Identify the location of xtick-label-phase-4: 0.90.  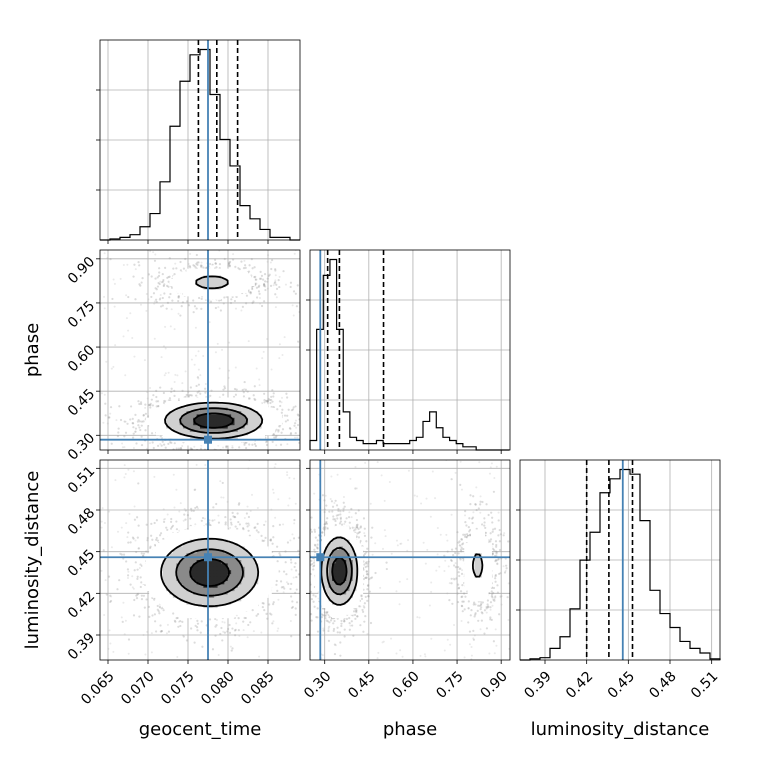
(494, 684).